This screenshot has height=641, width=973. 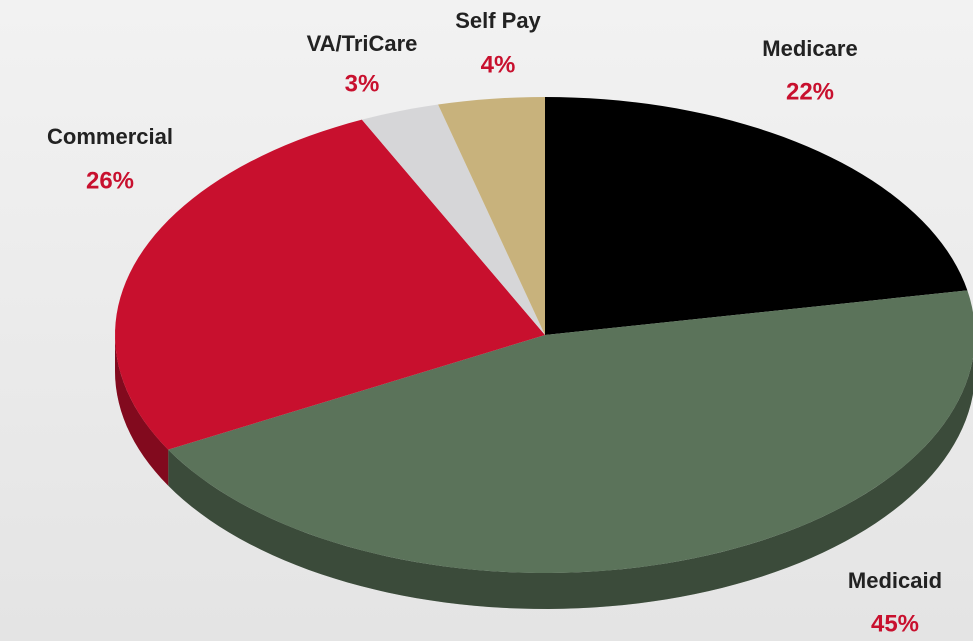 I want to click on side-shade, so click(x=142, y=410).